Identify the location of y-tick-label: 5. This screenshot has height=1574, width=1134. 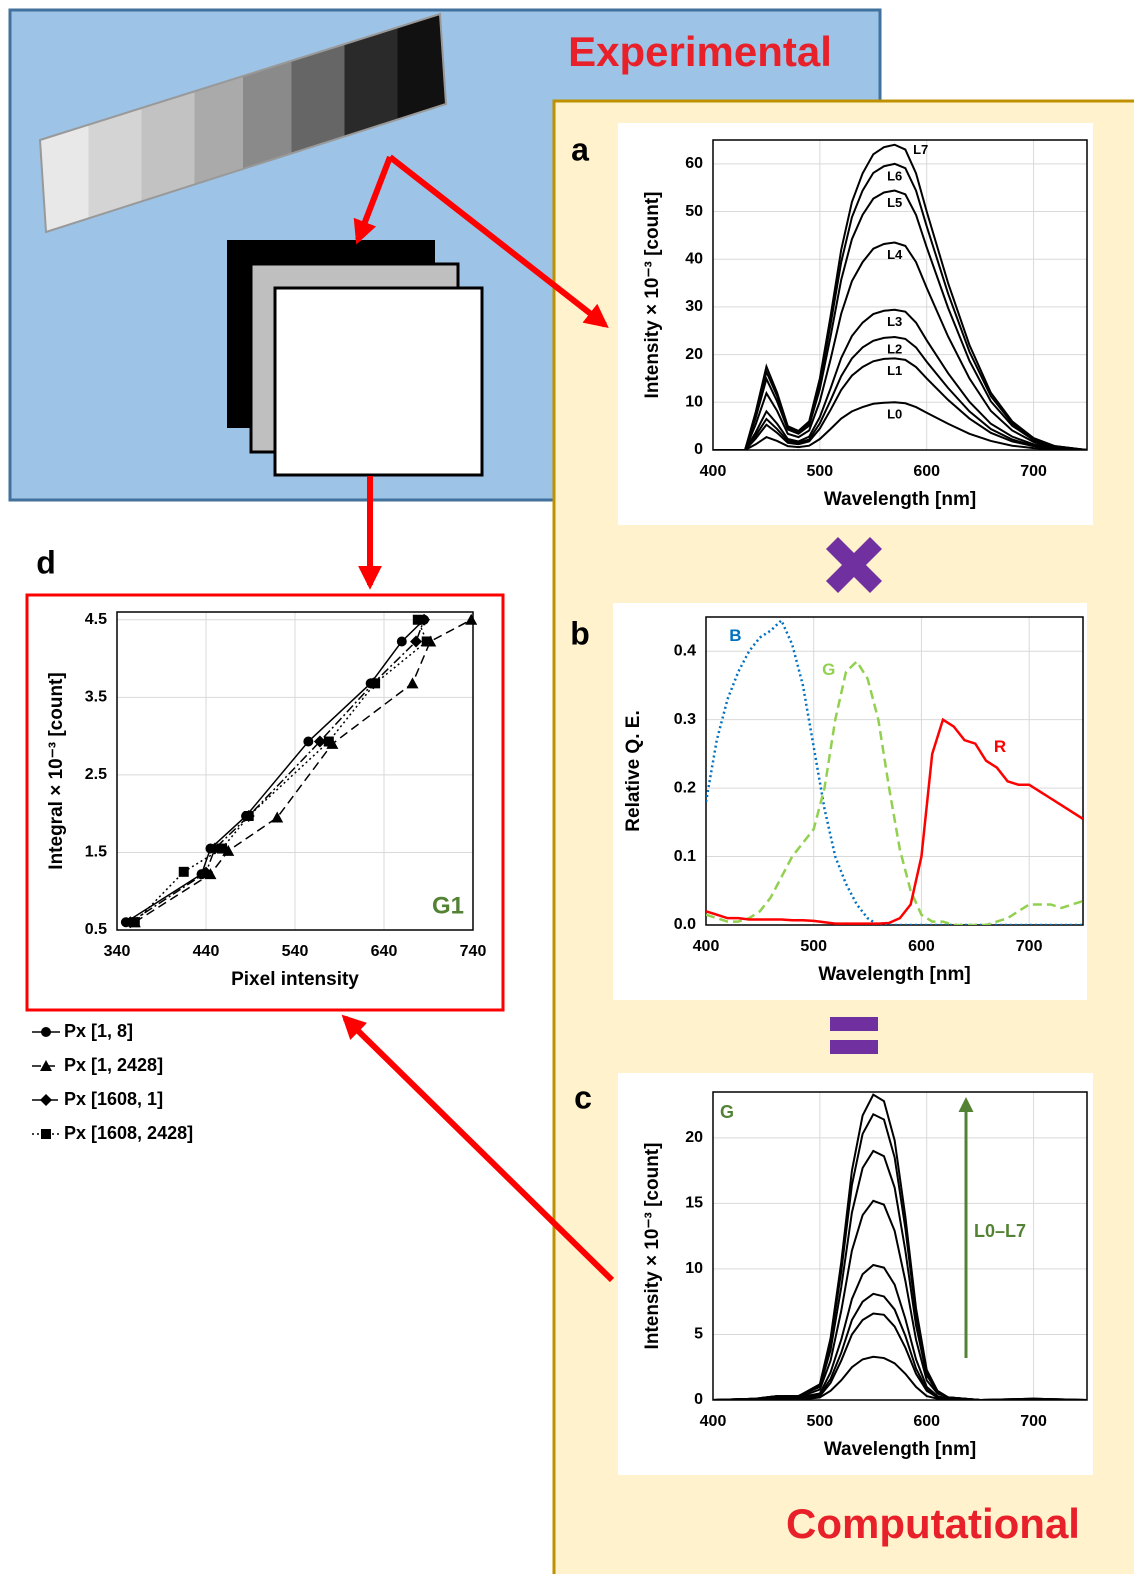
(698, 1334).